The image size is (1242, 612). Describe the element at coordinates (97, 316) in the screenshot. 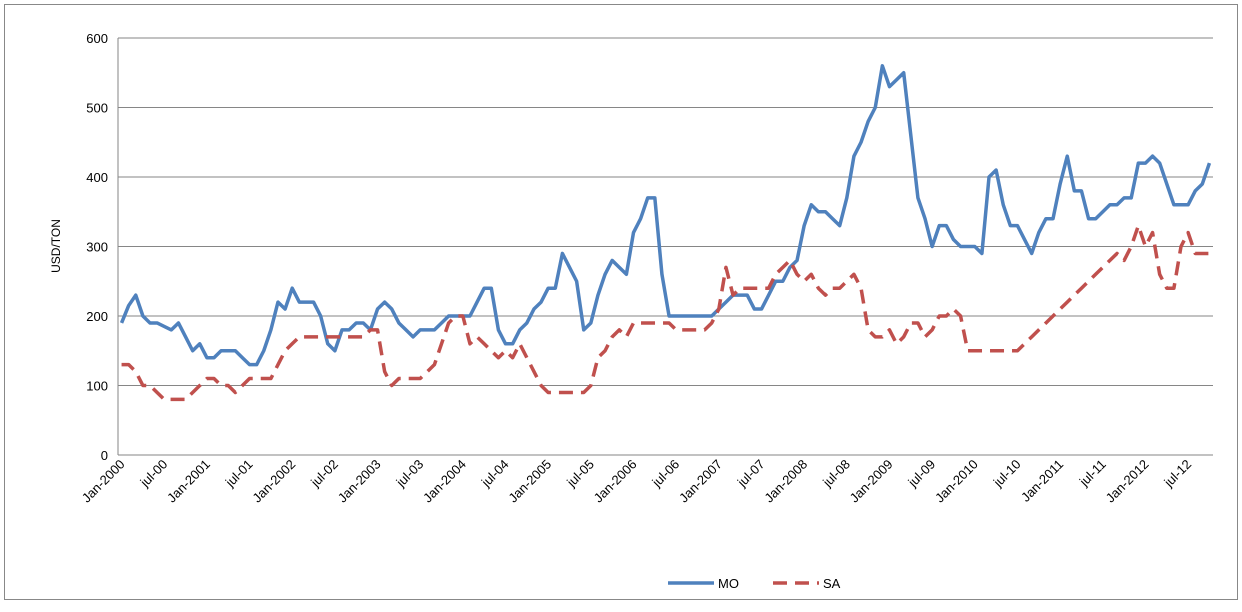

I see `y-tick-label: 200` at that location.